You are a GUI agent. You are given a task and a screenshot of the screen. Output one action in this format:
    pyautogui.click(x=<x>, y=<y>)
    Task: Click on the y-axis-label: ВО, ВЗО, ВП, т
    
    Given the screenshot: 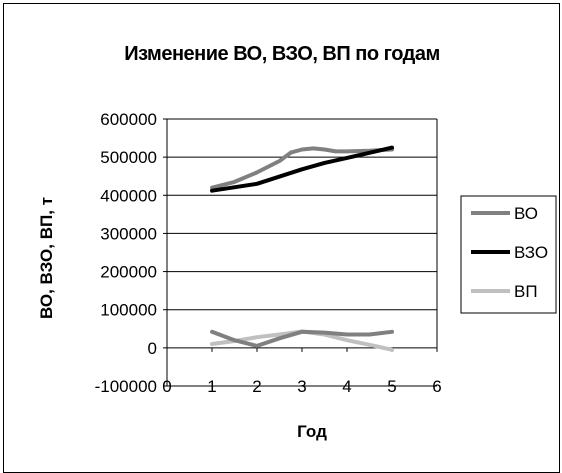 What is the action you would take?
    pyautogui.click(x=46, y=258)
    